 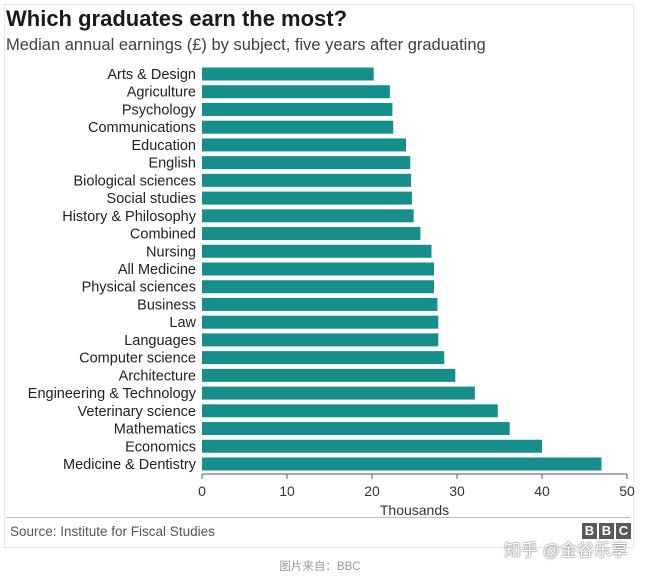 I want to click on category-label: Psychology, so click(x=159, y=110).